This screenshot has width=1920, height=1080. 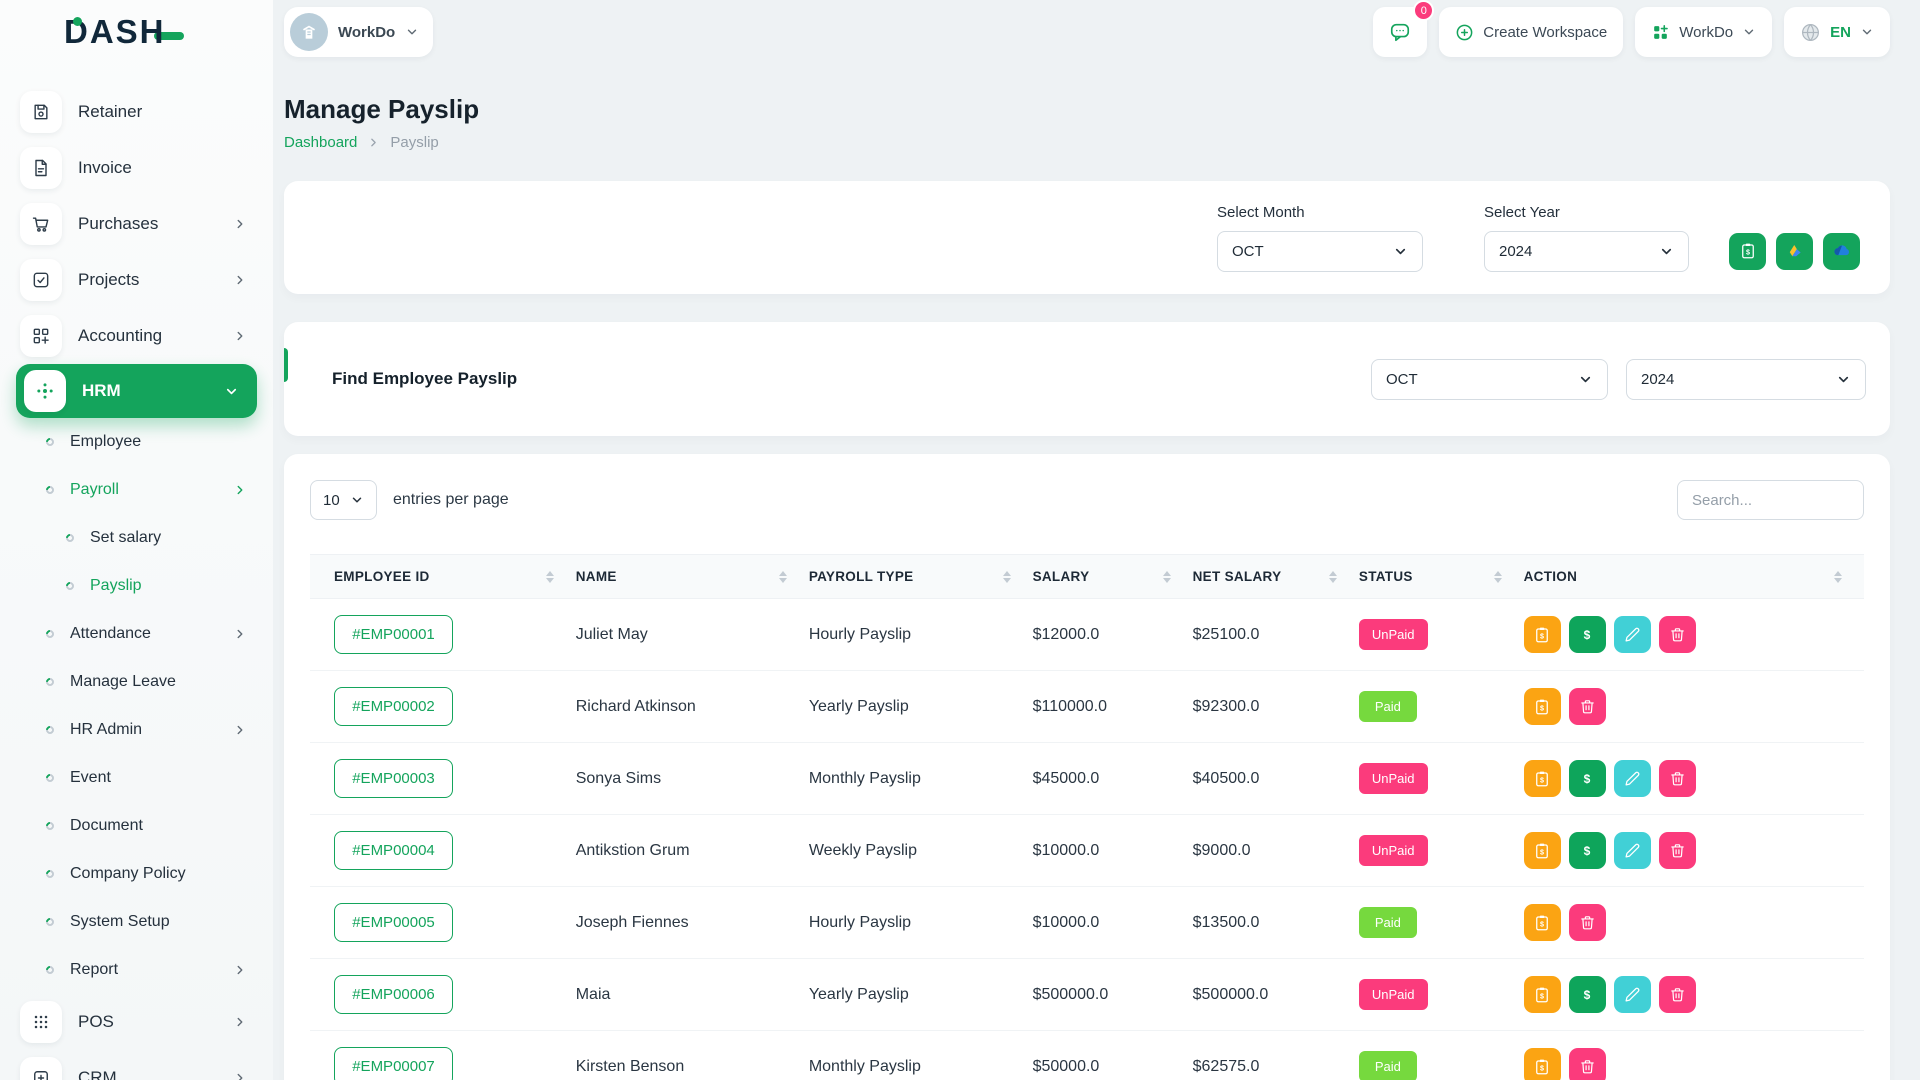 I want to click on sidebar-item-event: Event, so click(x=136, y=778).